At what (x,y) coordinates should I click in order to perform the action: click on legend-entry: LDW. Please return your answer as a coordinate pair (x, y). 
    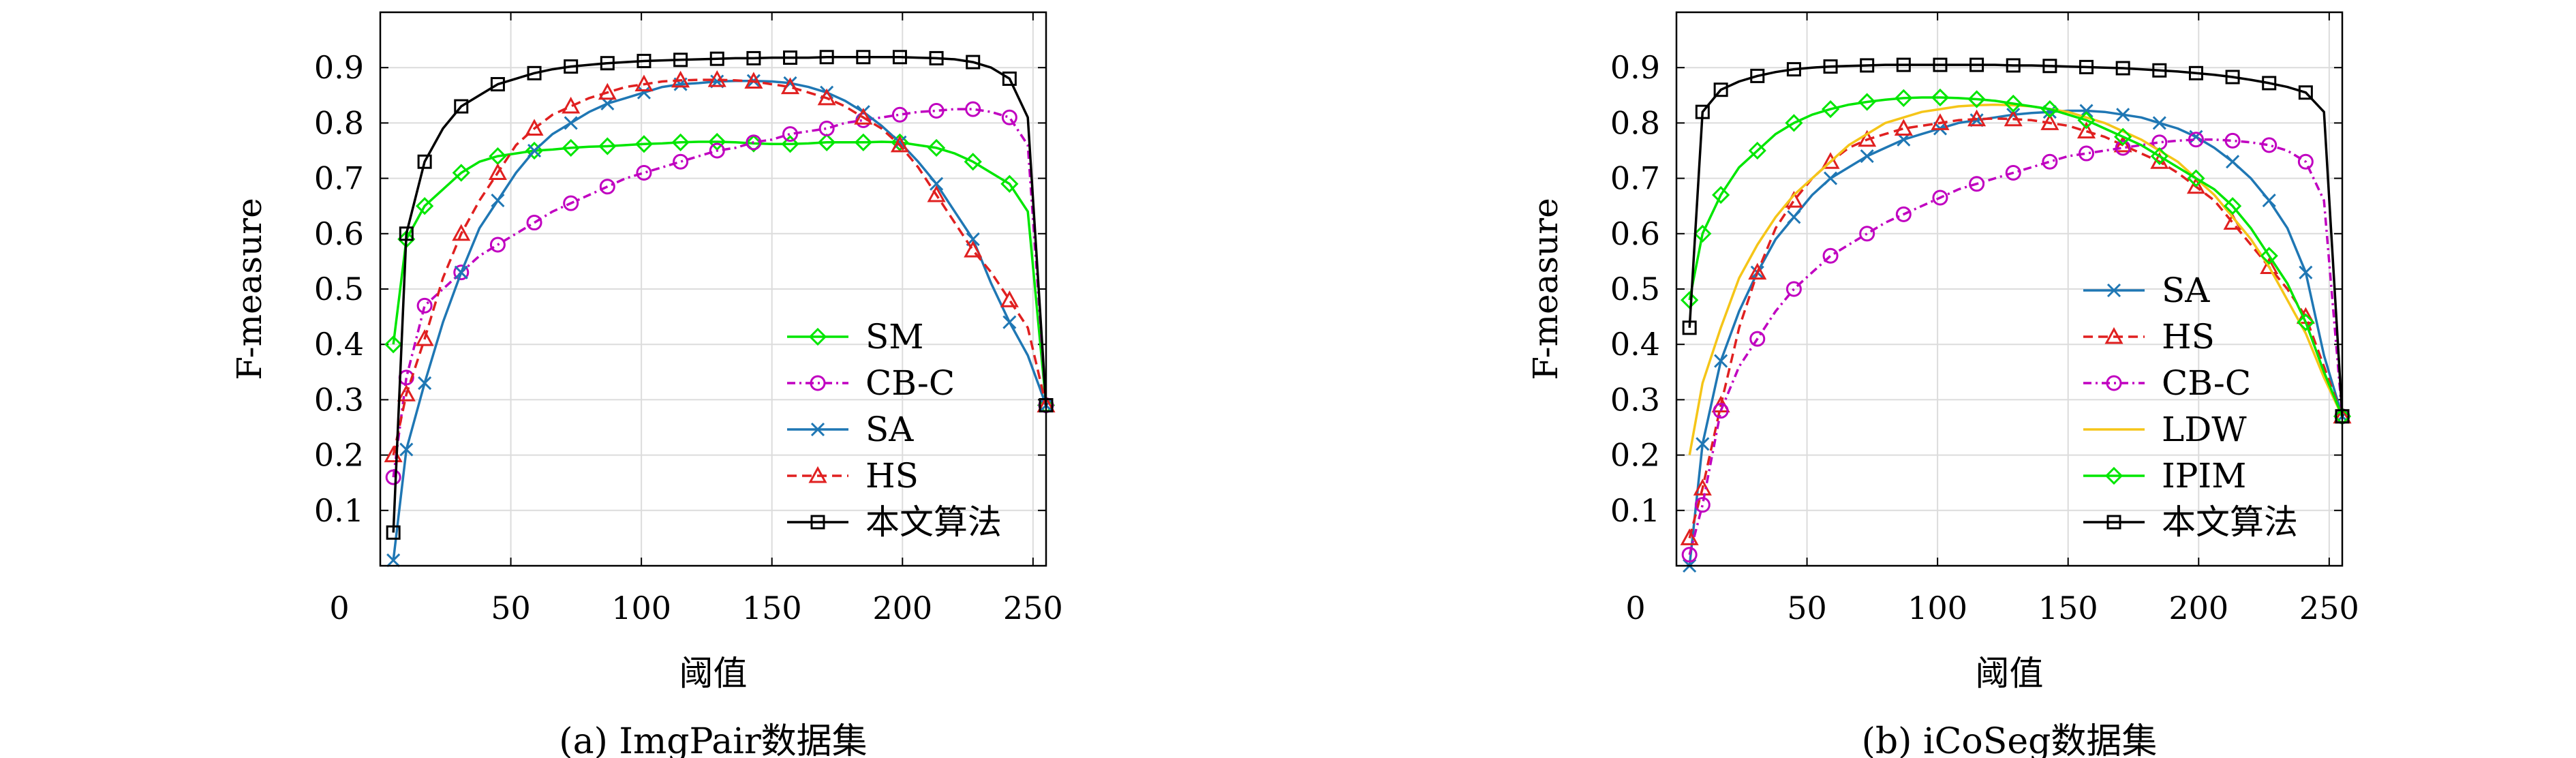
    Looking at the image, I should click on (2165, 430).